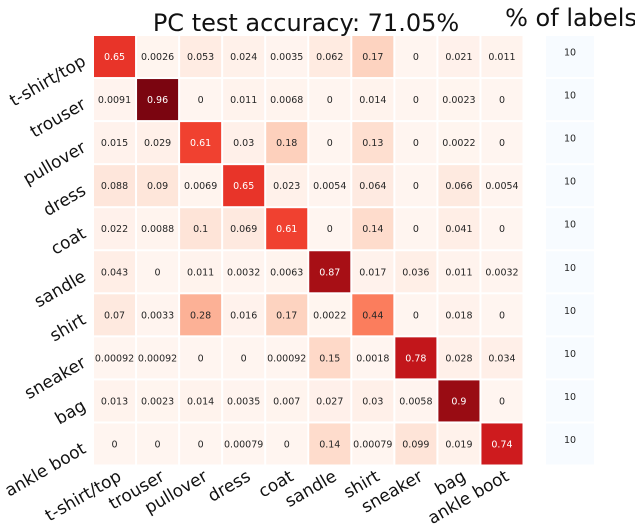 The width and height of the screenshot is (635, 532). I want to click on chart-title: PC test accuracy: 71.05%, so click(306, 23).